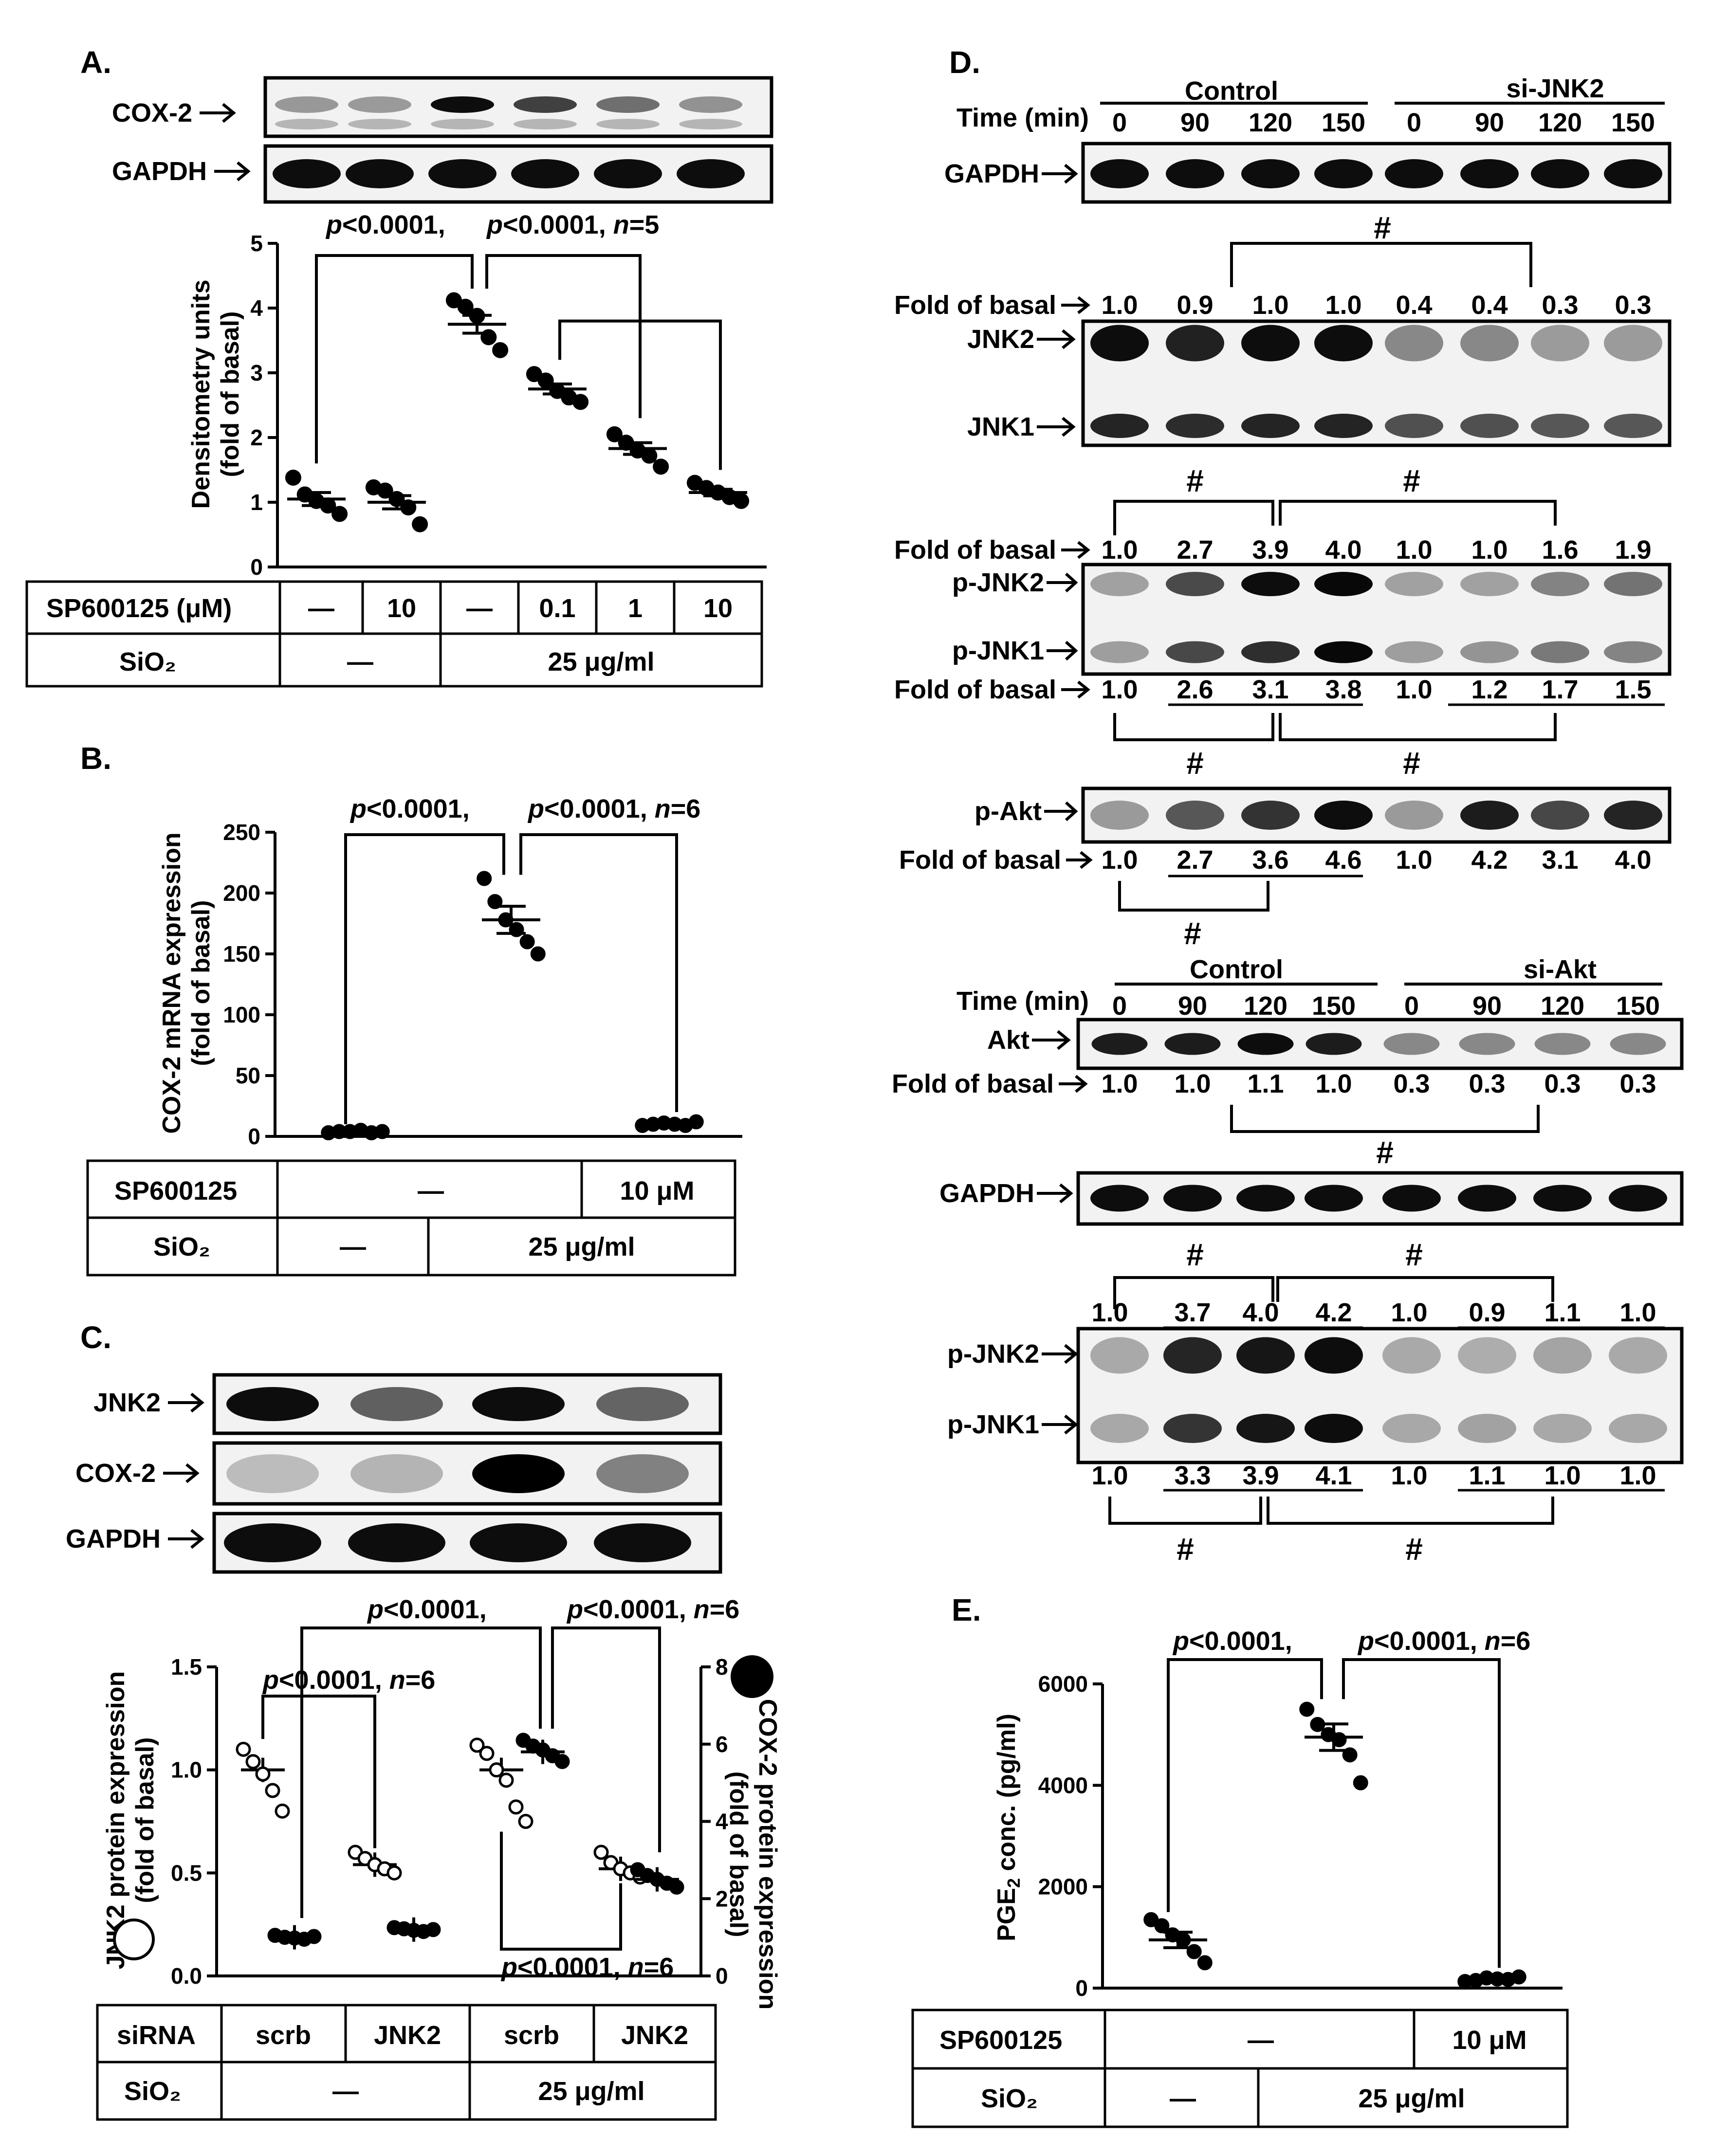 The width and height of the screenshot is (1710, 2156). I want to click on table-a-row1-label: SP600125 (μM), so click(139, 608).